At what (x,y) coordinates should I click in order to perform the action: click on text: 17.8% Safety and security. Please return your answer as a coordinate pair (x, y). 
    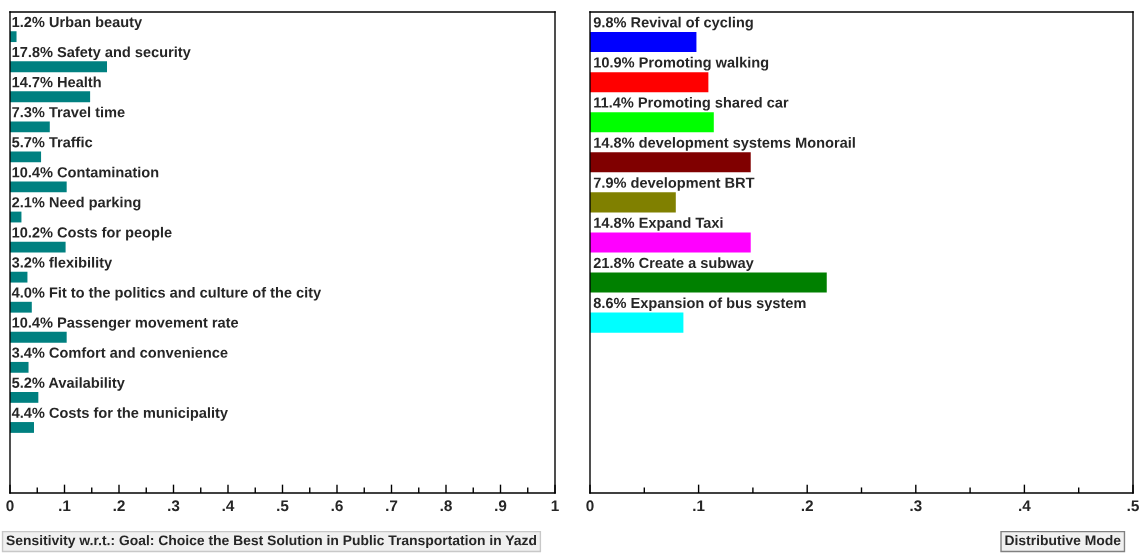
    Looking at the image, I should click on (101, 53).